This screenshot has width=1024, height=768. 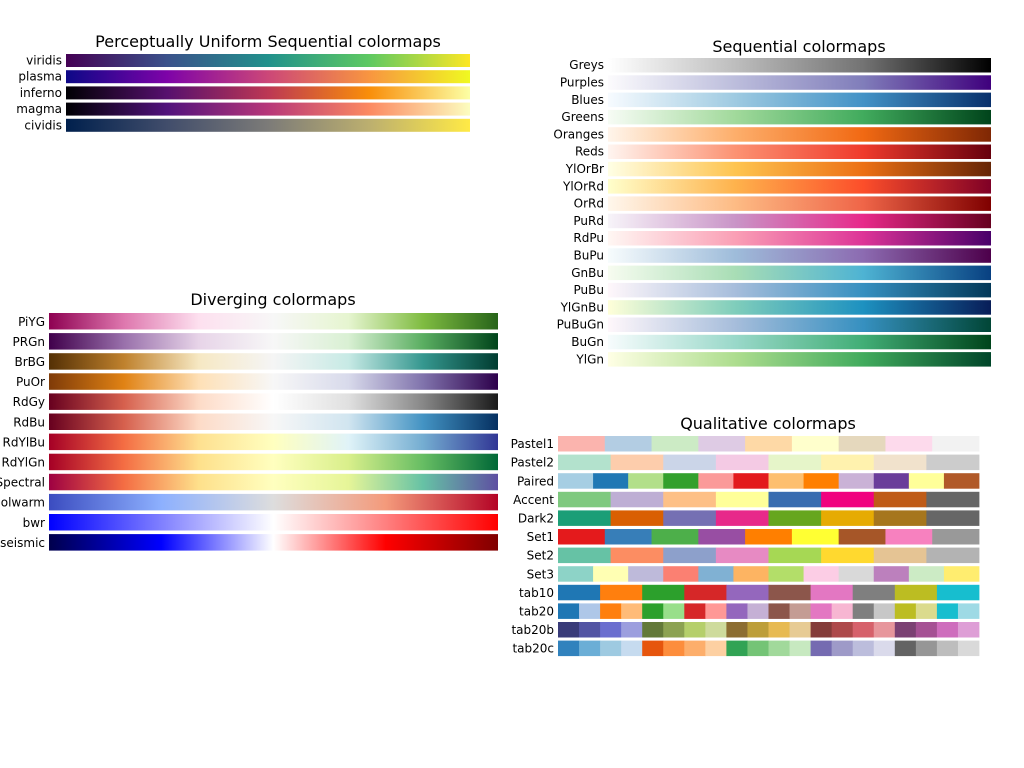 What do you see at coordinates (799, 342) in the screenshot?
I see `colormap-bar-BuGn` at bounding box center [799, 342].